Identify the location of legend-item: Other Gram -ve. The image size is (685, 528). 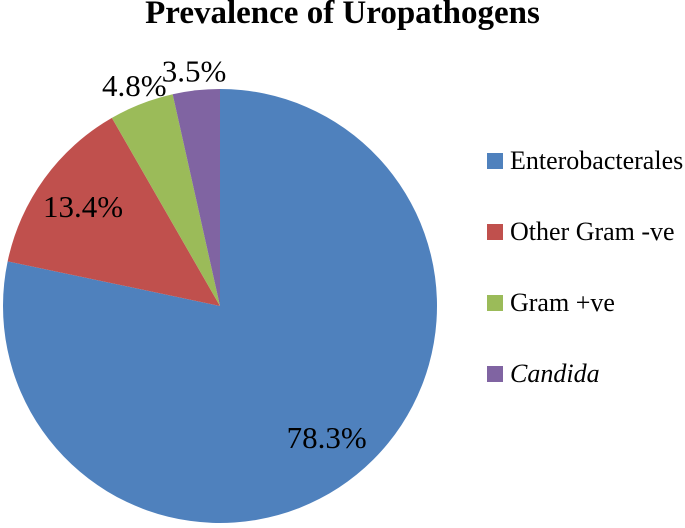
(585, 232).